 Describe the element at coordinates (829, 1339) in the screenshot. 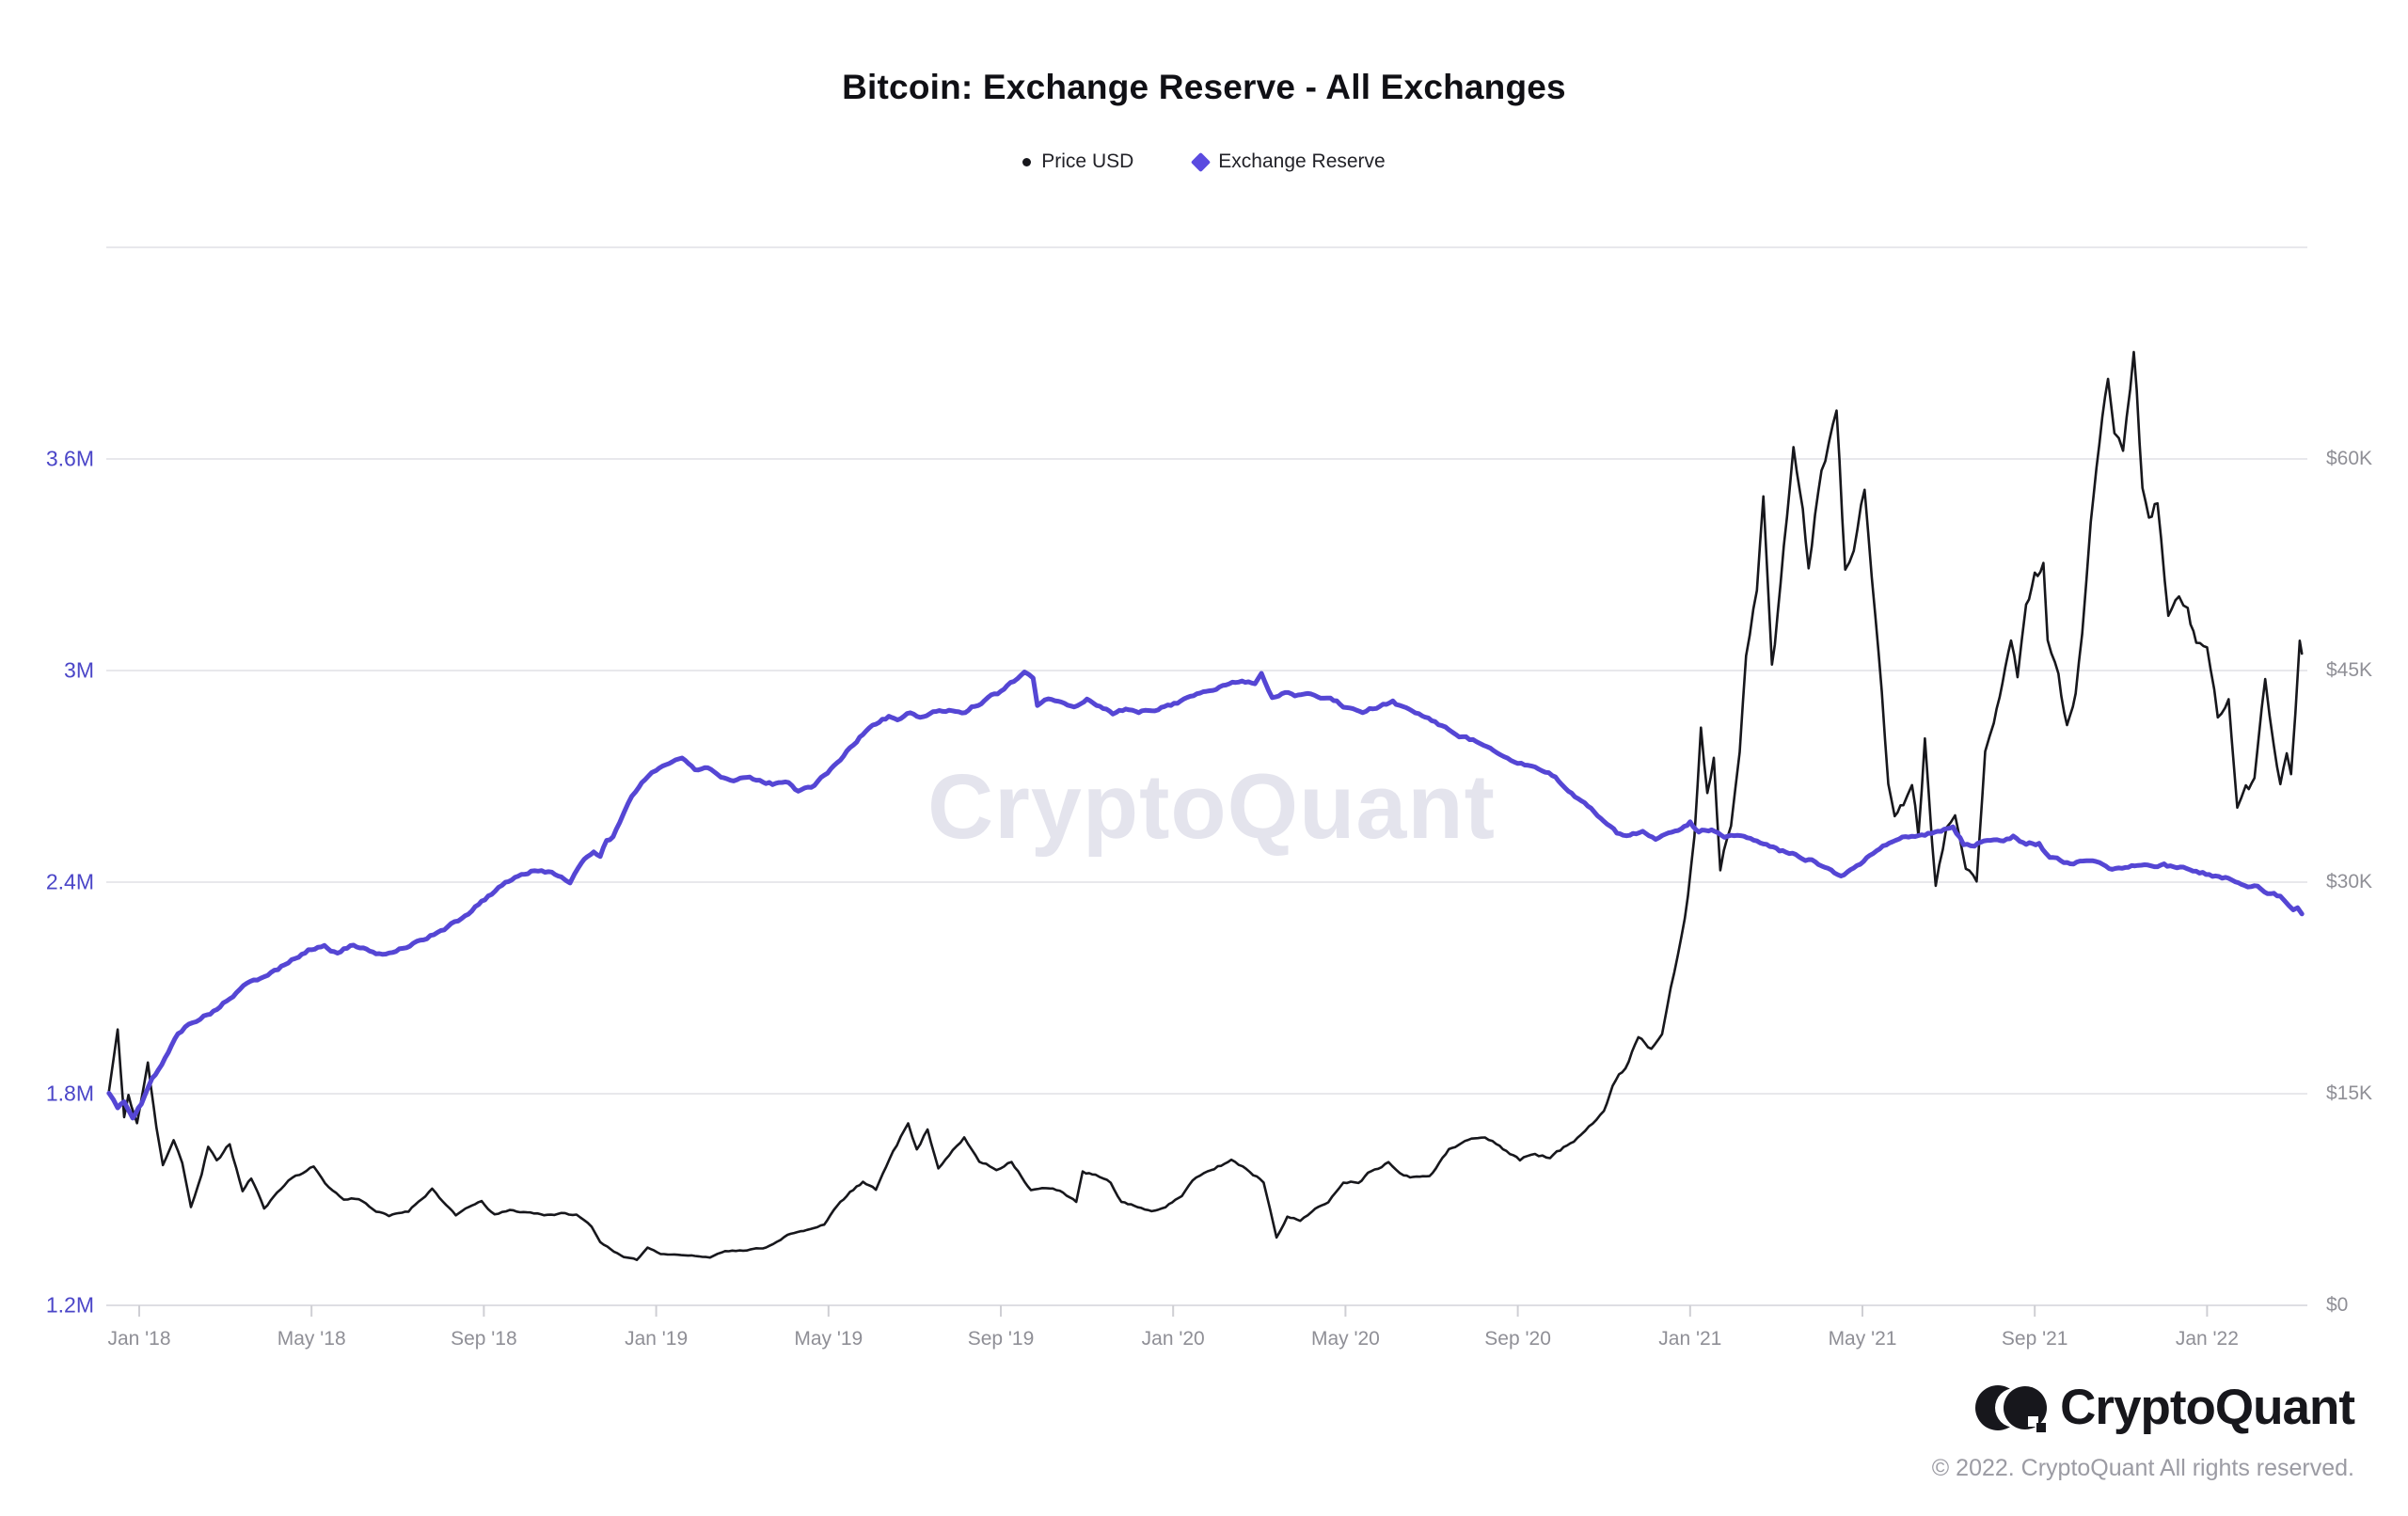

I see `x-axis-label: May '19` at that location.